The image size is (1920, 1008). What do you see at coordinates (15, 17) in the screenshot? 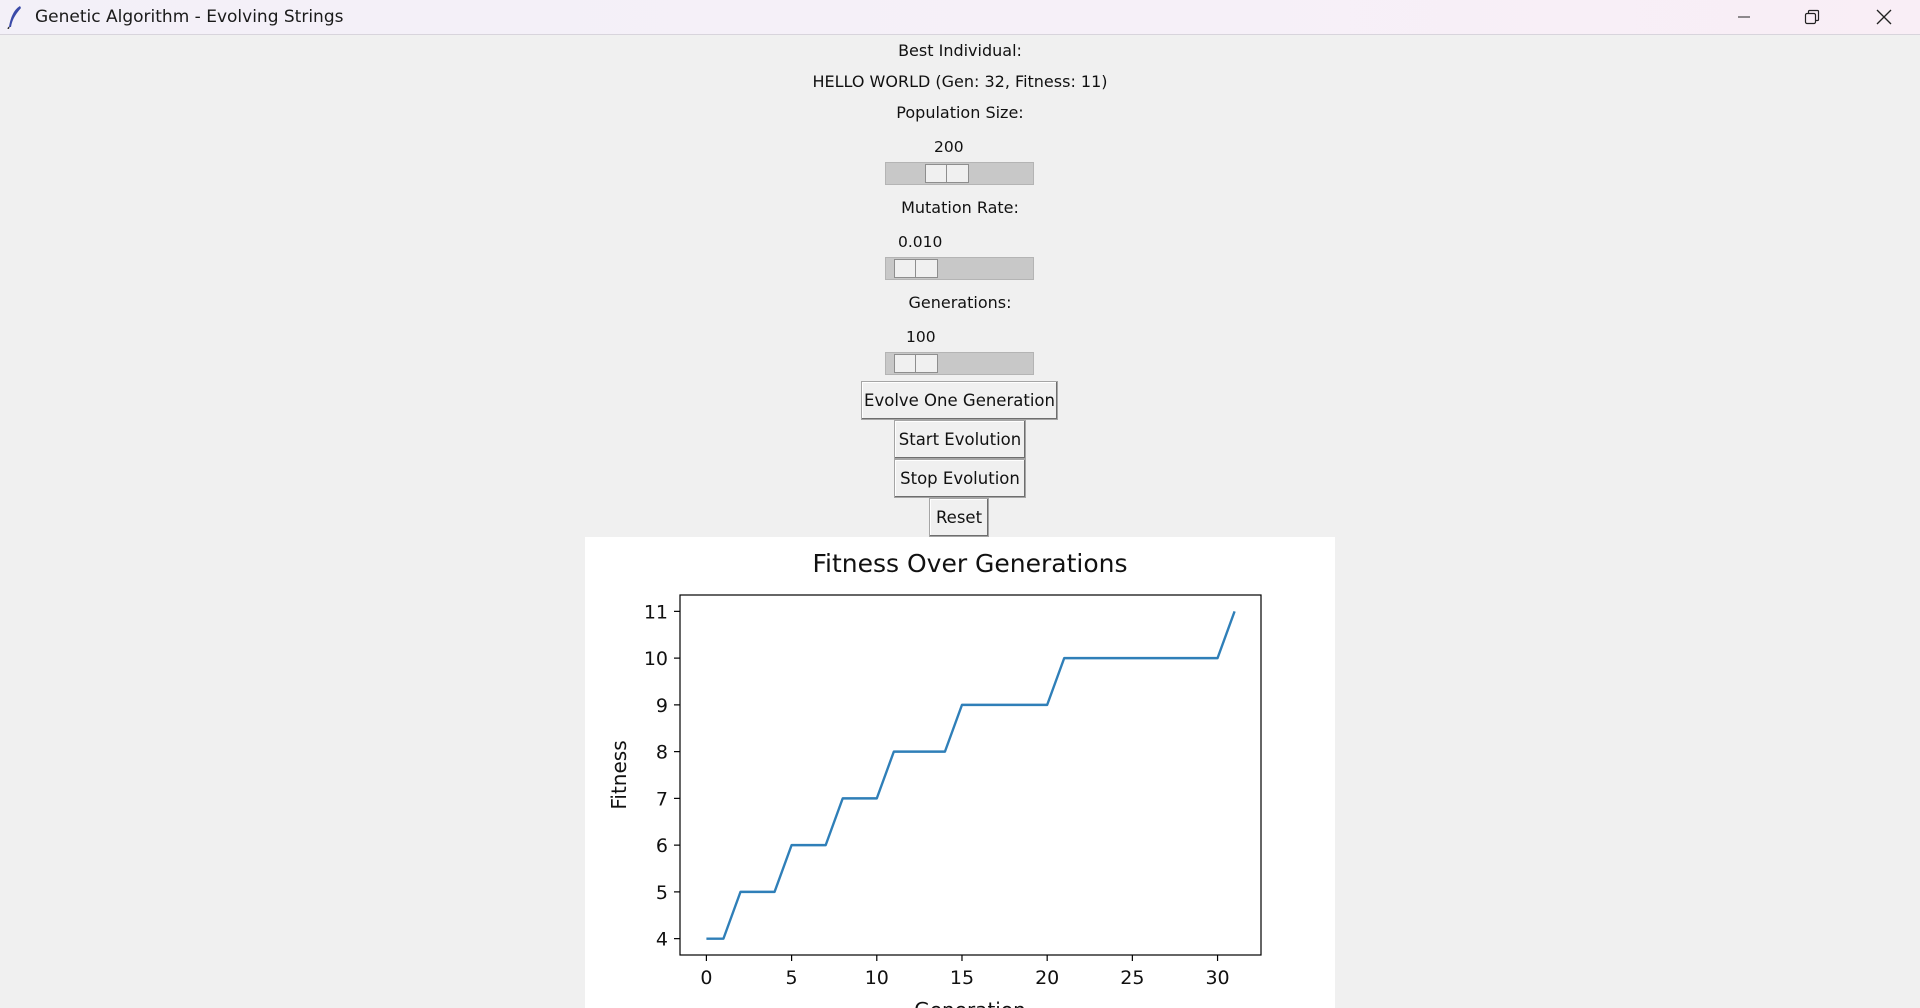
I see `feather-icon` at bounding box center [15, 17].